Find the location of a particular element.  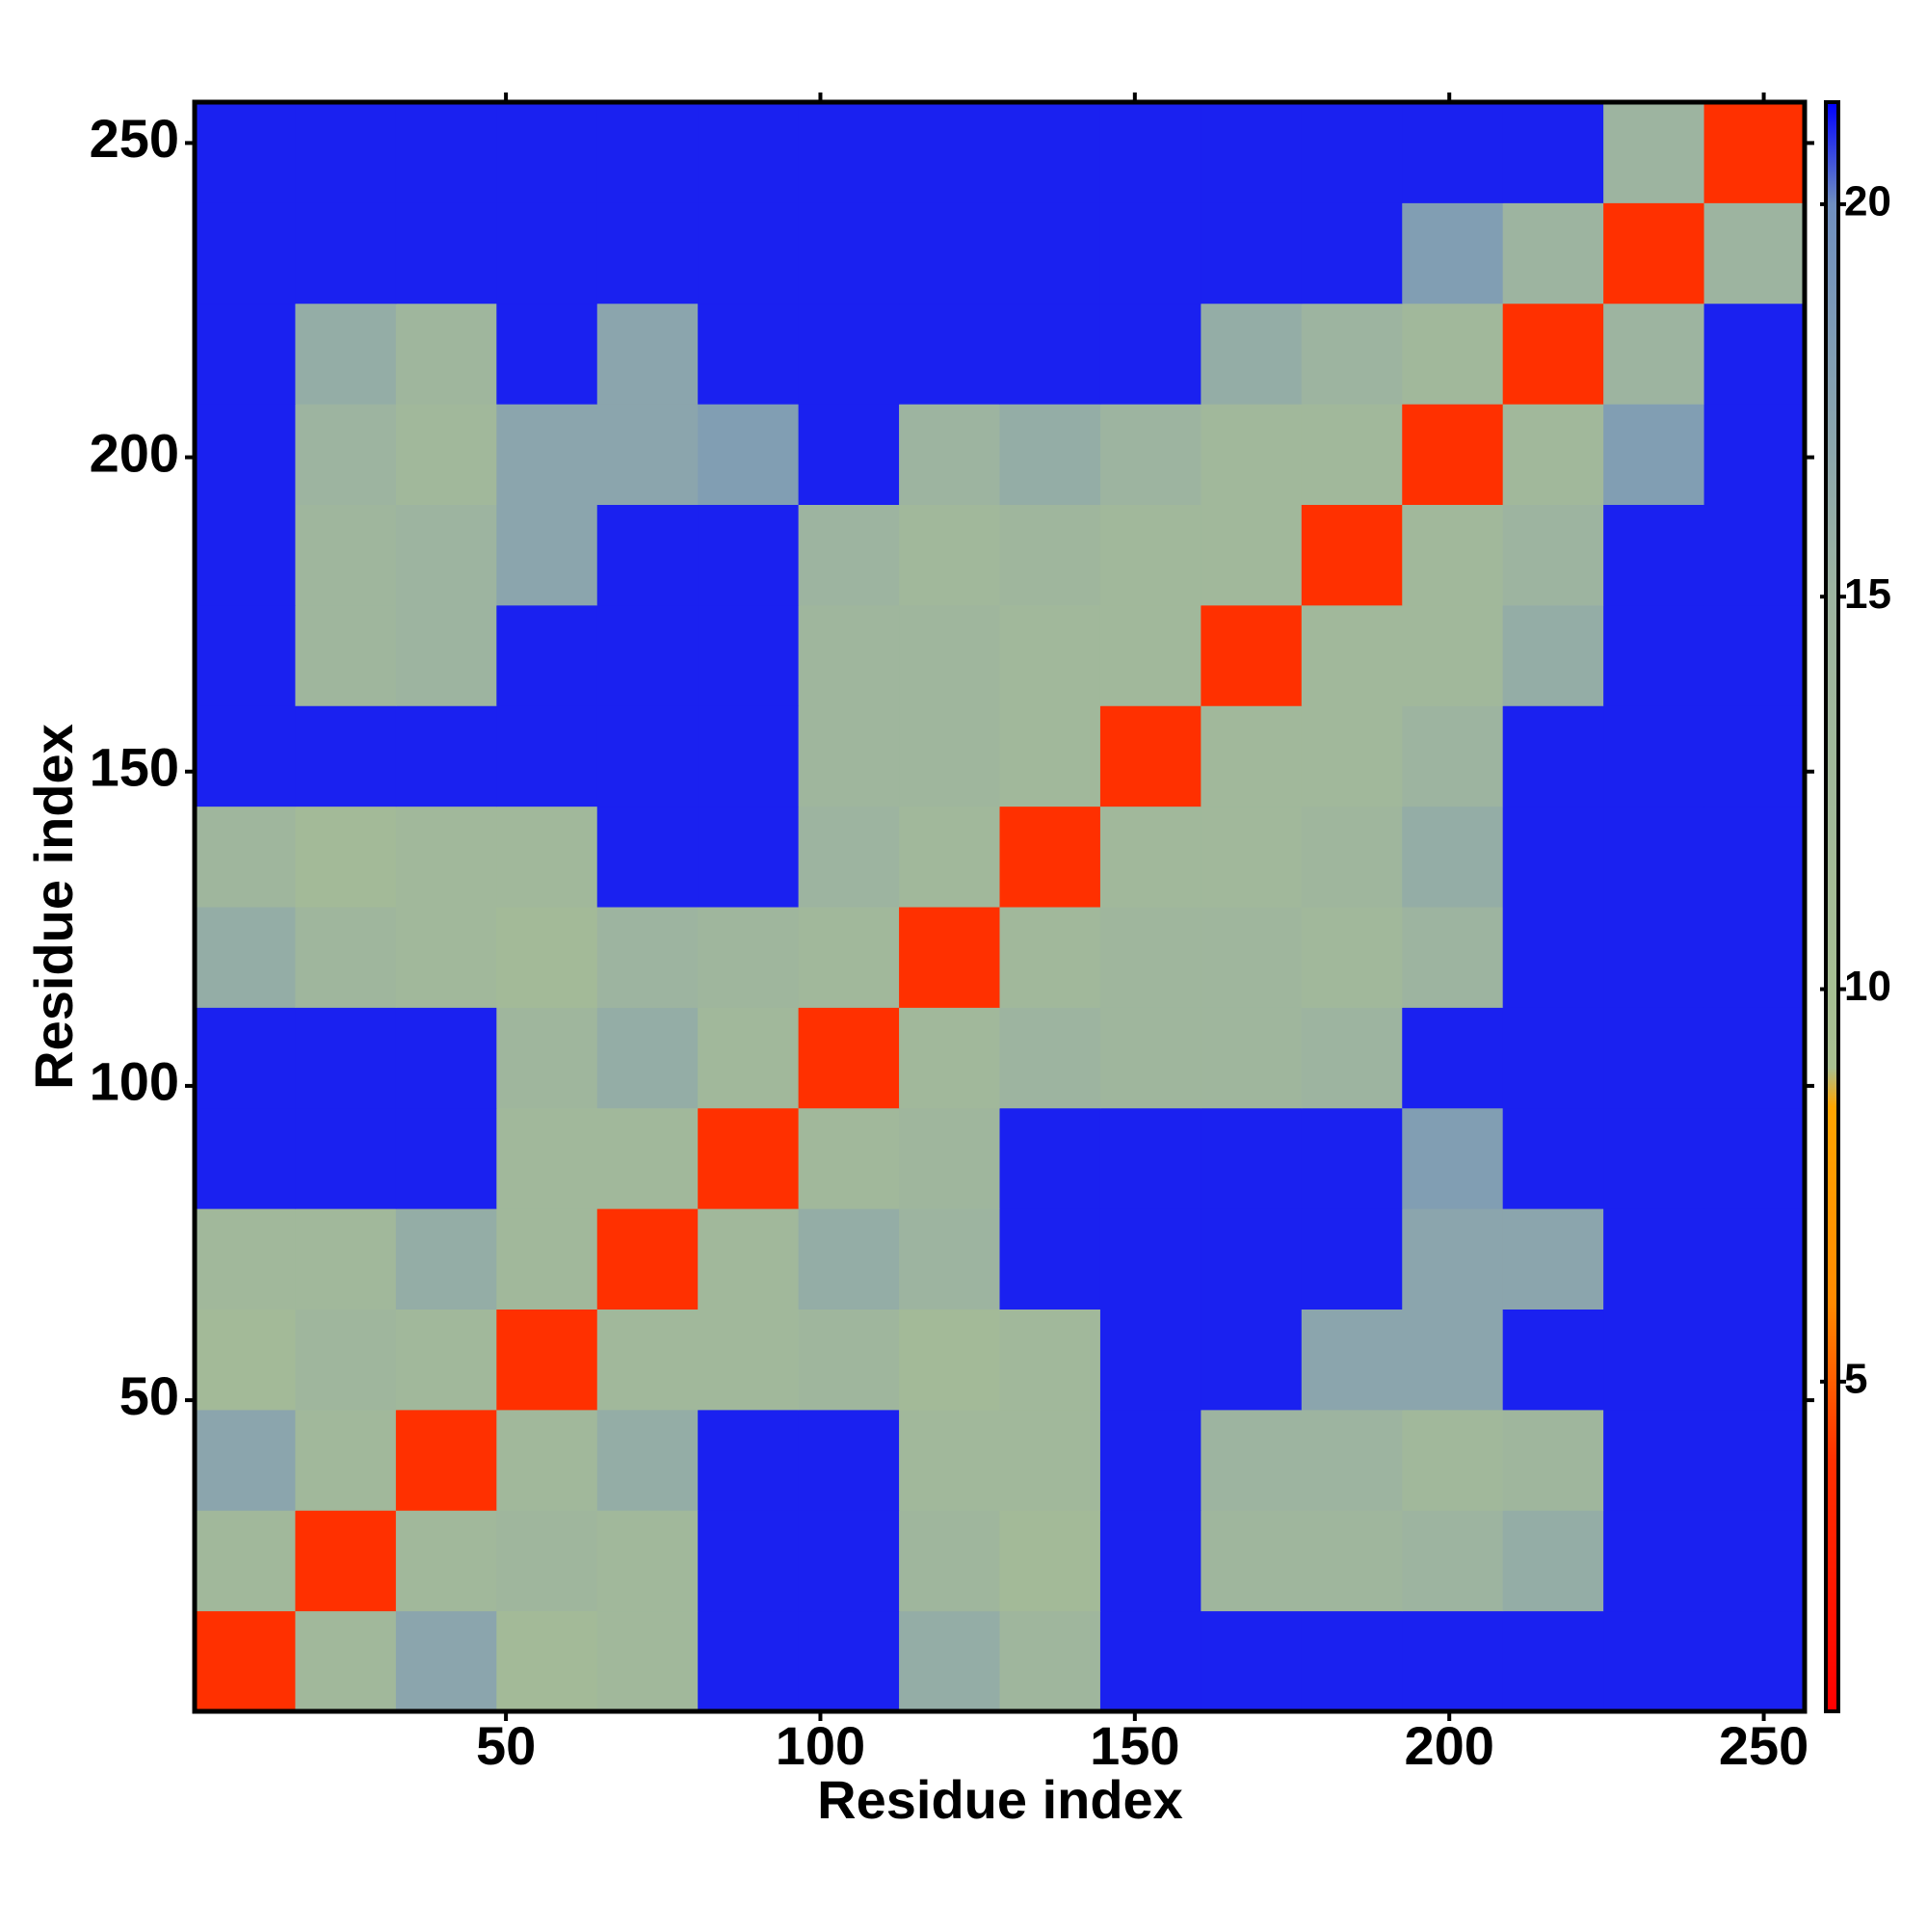

colorbar-tick-label: 20 is located at coordinates (1868, 201).